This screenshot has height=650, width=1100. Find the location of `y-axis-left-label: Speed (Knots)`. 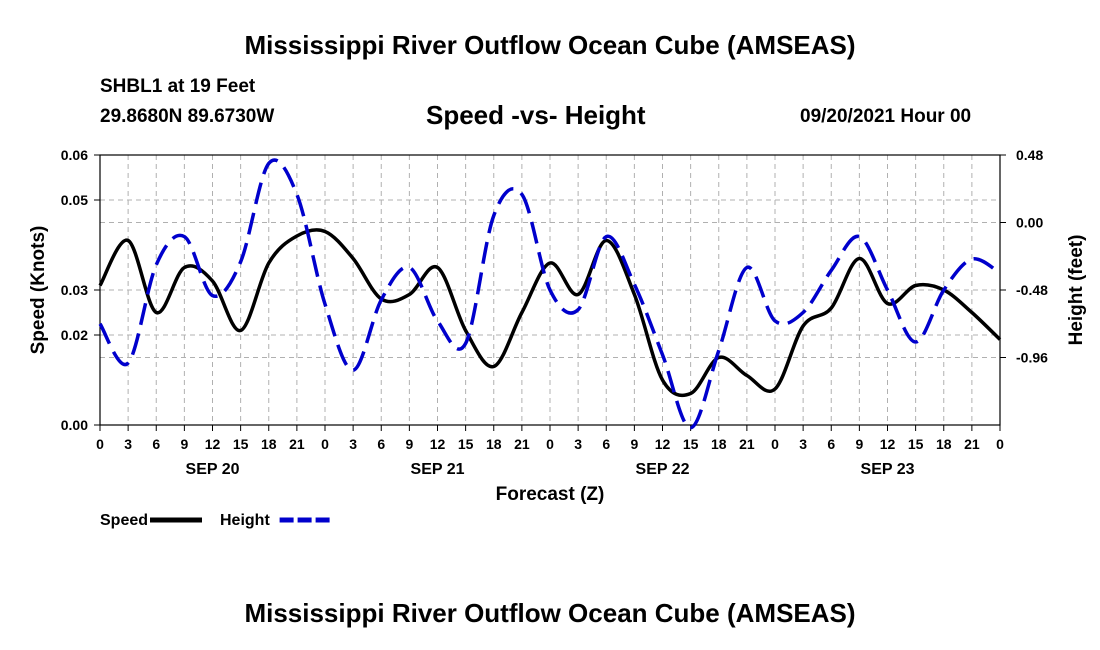

y-axis-left-label: Speed (Knots) is located at coordinates (38, 290).